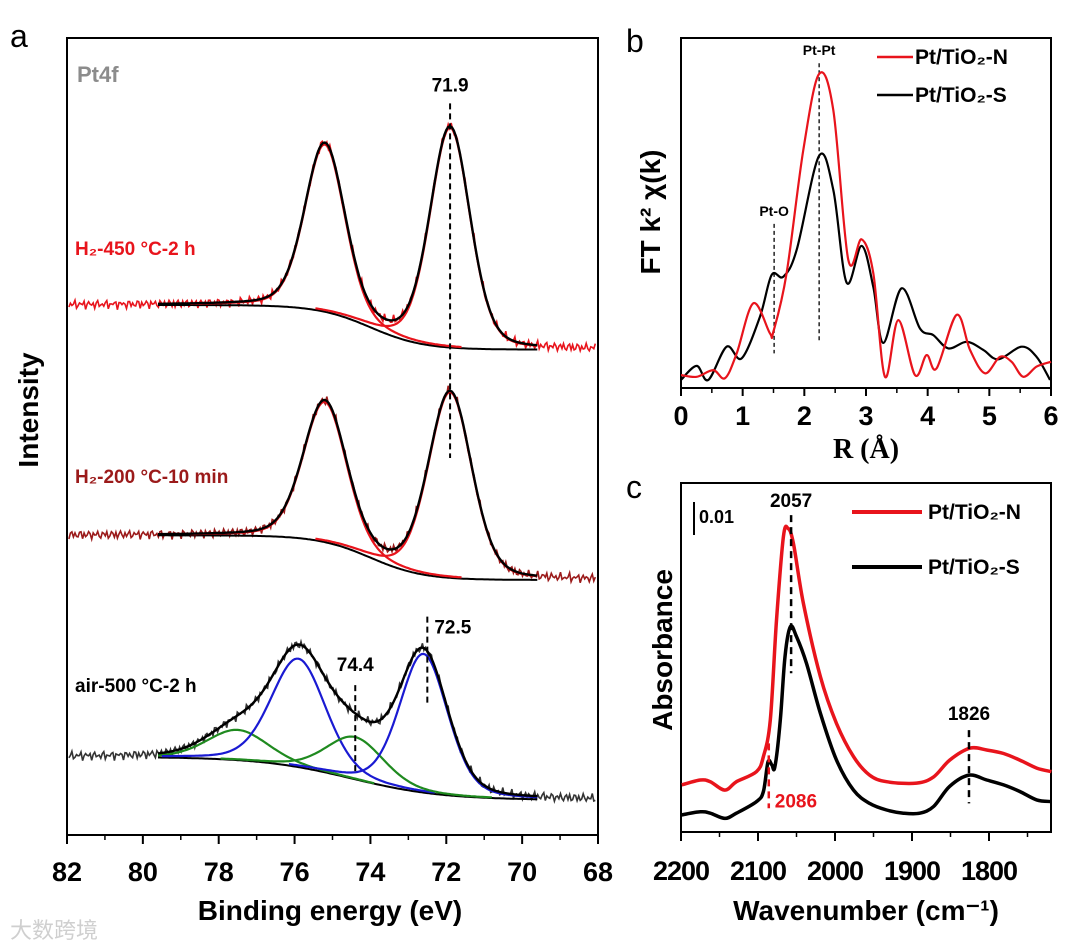  I want to click on panel-b-xlabel: R (Å), so click(866, 449).